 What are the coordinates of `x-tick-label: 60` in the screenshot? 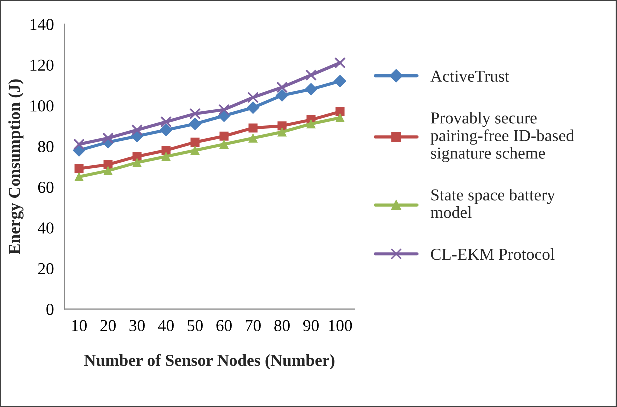 It's located at (224, 326).